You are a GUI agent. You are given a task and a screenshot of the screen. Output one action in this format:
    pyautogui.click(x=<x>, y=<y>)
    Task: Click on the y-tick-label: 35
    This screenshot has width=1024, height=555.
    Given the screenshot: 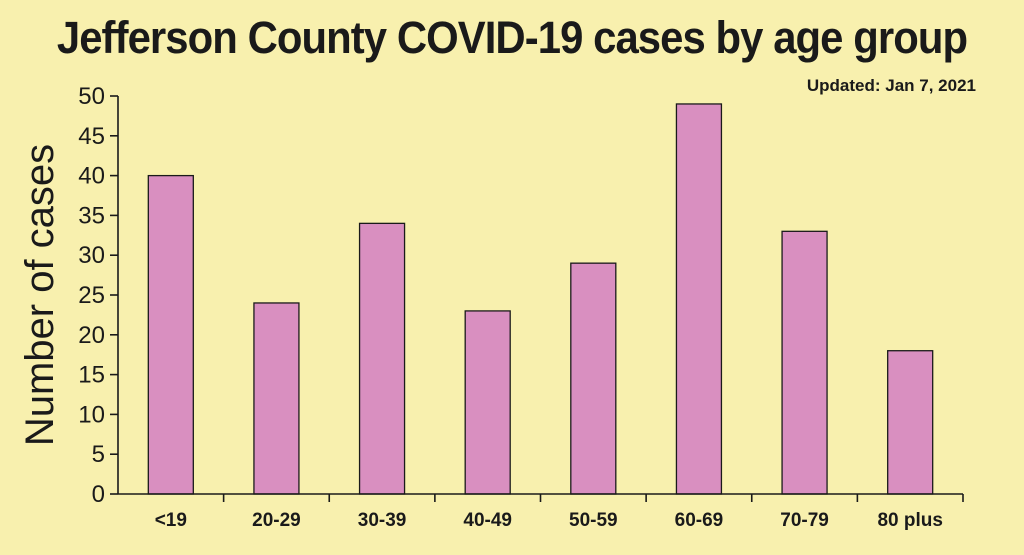 What is the action you would take?
    pyautogui.click(x=91, y=215)
    